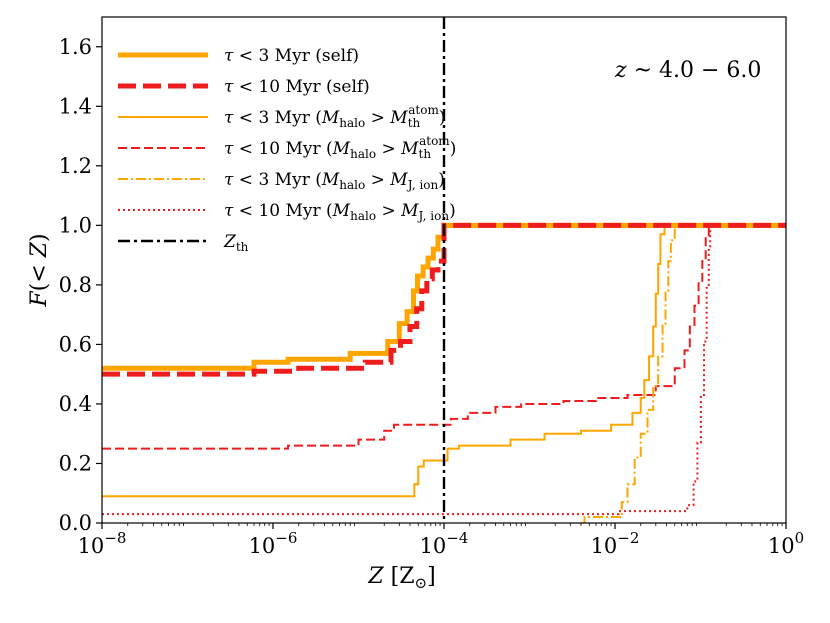 Image resolution: width=830 pixels, height=623 pixels. Describe the element at coordinates (786, 543) in the screenshot. I see `x-tick-label-4: 10⁰` at that location.